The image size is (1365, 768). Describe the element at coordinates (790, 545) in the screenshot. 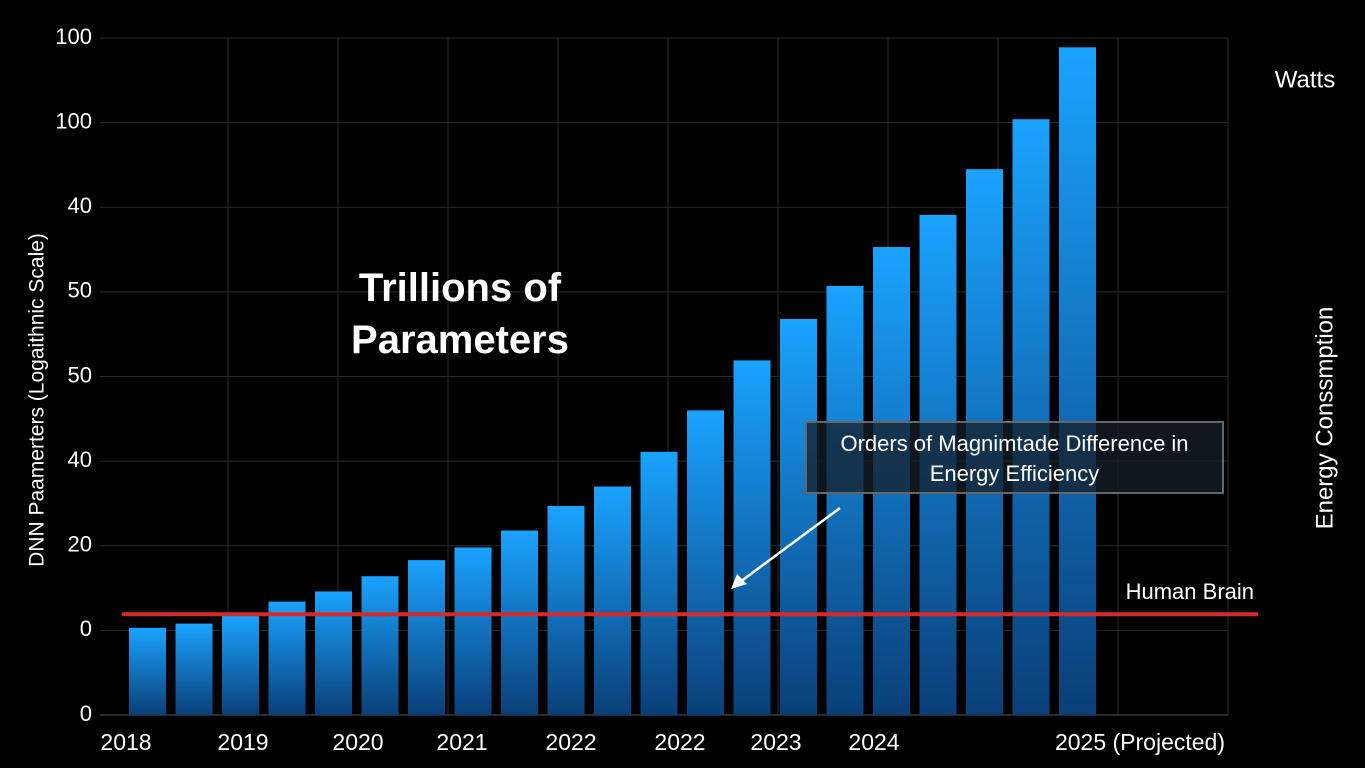

I see `arrow-shaft` at that location.